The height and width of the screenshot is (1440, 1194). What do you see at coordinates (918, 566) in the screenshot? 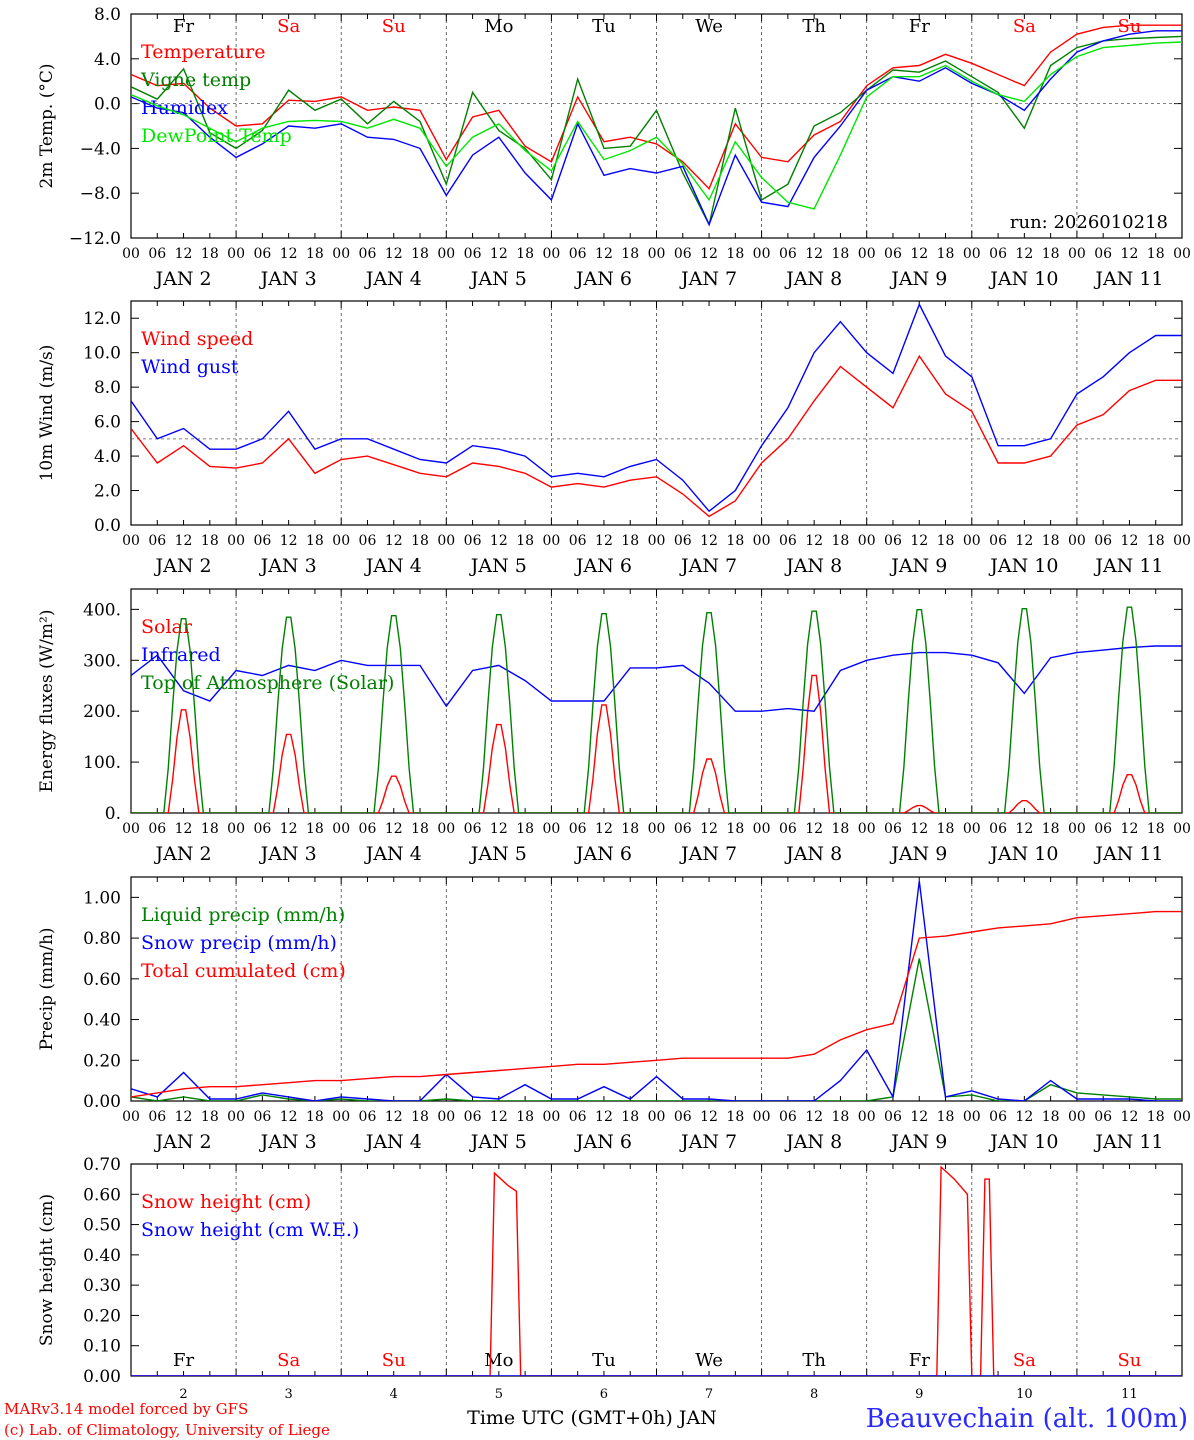
I see `date-label: JAN 9` at bounding box center [918, 566].